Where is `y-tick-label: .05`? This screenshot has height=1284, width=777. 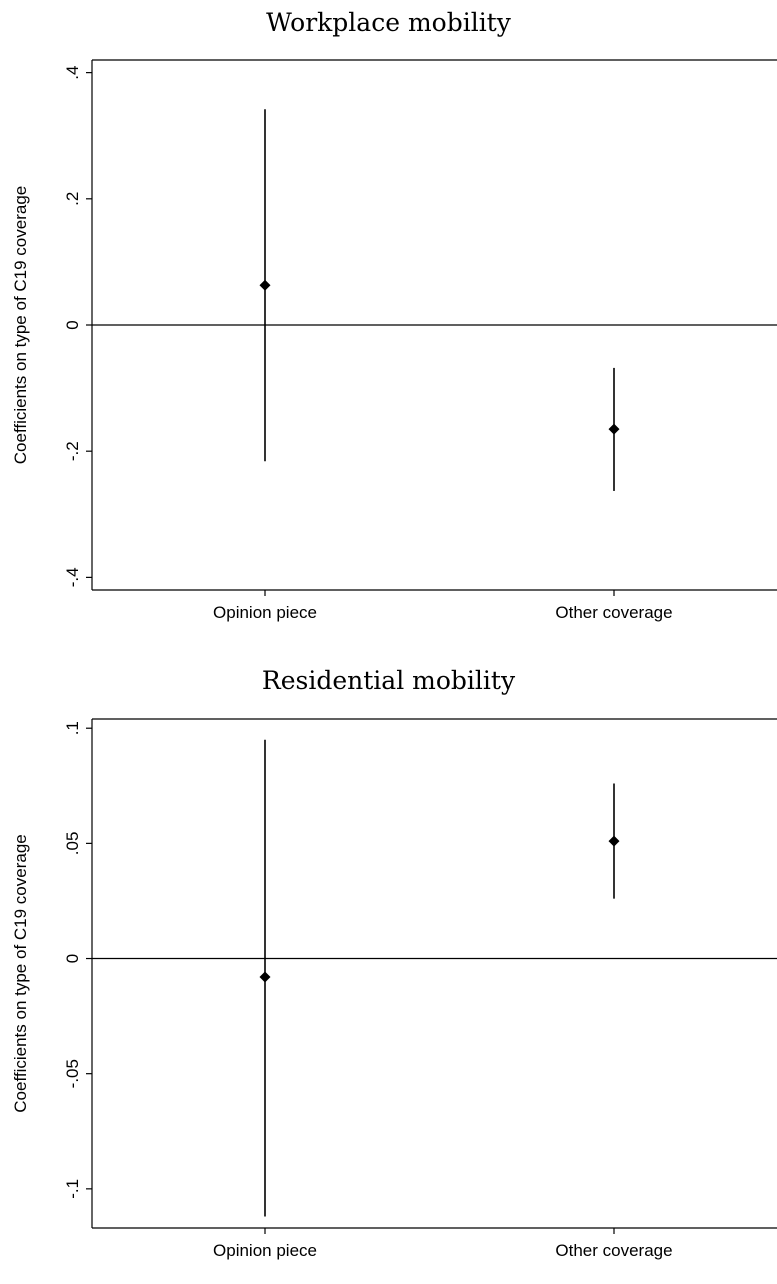 y-tick-label: .05 is located at coordinates (72, 844).